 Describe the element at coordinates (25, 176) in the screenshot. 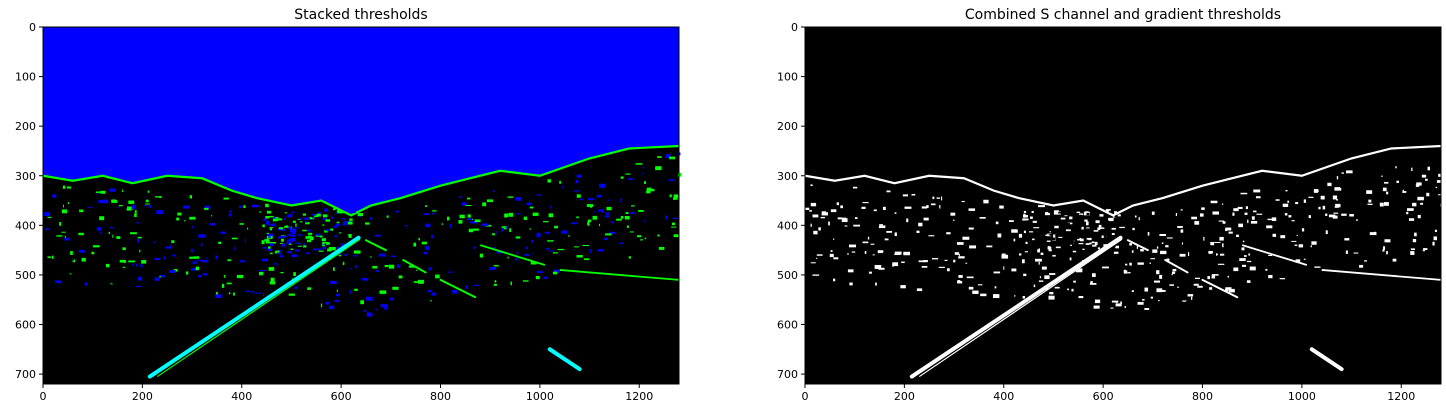

I see `panel1-y-tick-label: 300` at that location.